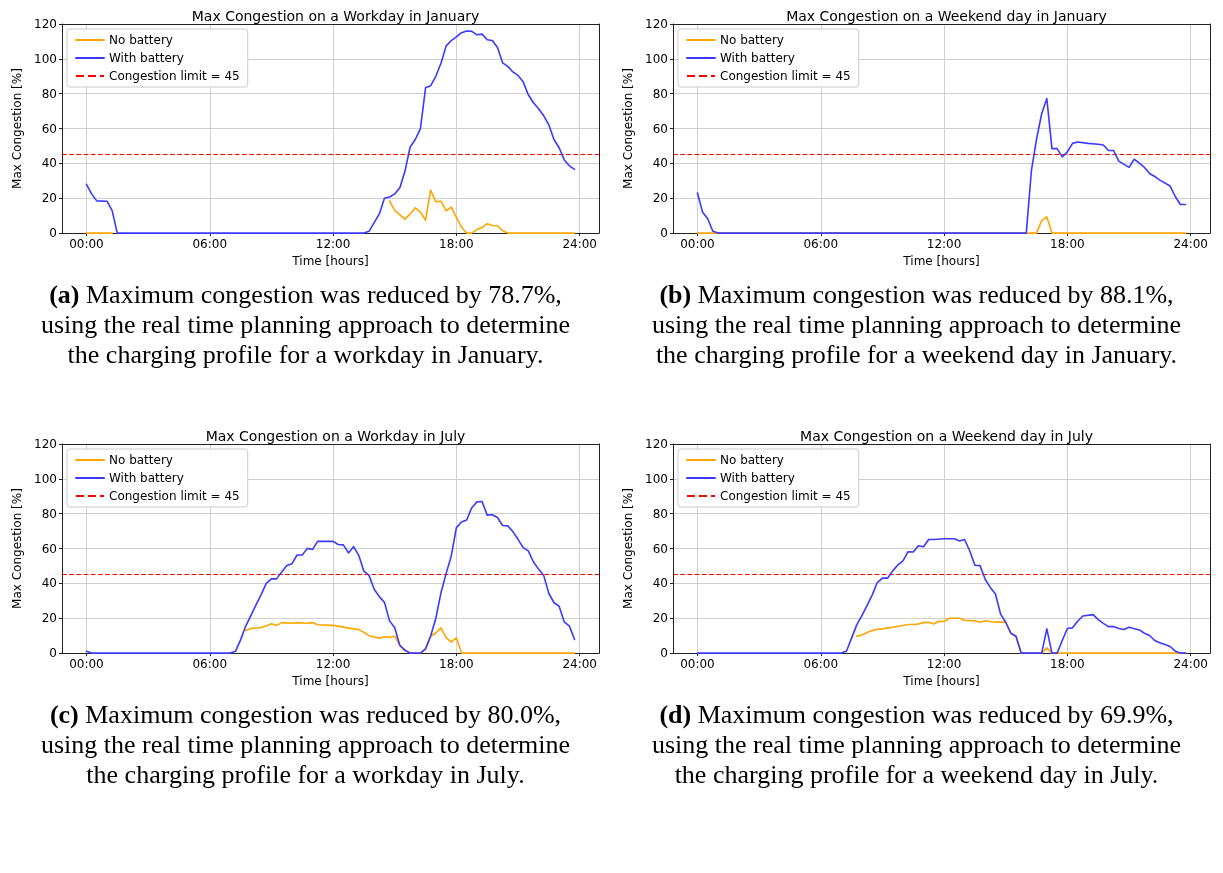 The width and height of the screenshot is (1223, 873). I want to click on chart-title: Max Congestion on a Workday in July, so click(335, 436).